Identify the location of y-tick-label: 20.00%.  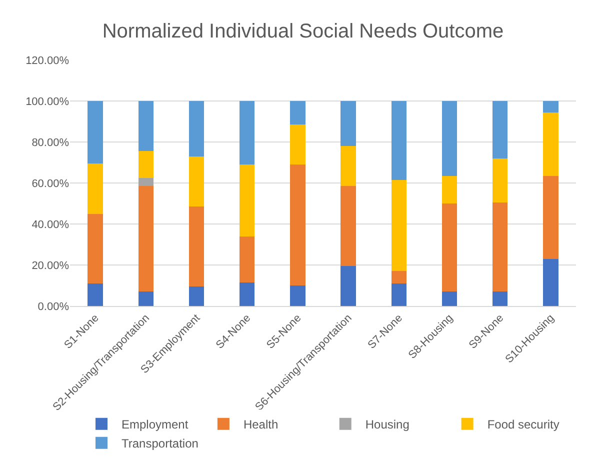
(51, 266).